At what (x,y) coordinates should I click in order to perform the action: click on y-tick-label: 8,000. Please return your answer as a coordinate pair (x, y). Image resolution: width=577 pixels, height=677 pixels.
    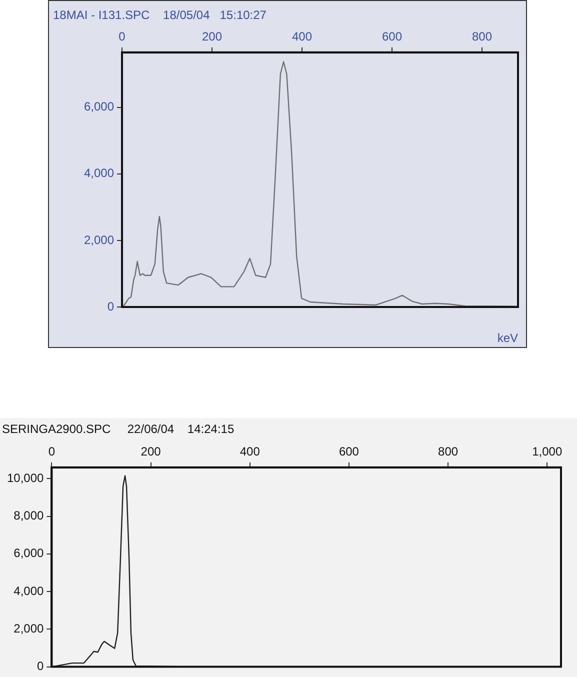
    Looking at the image, I should click on (29, 515).